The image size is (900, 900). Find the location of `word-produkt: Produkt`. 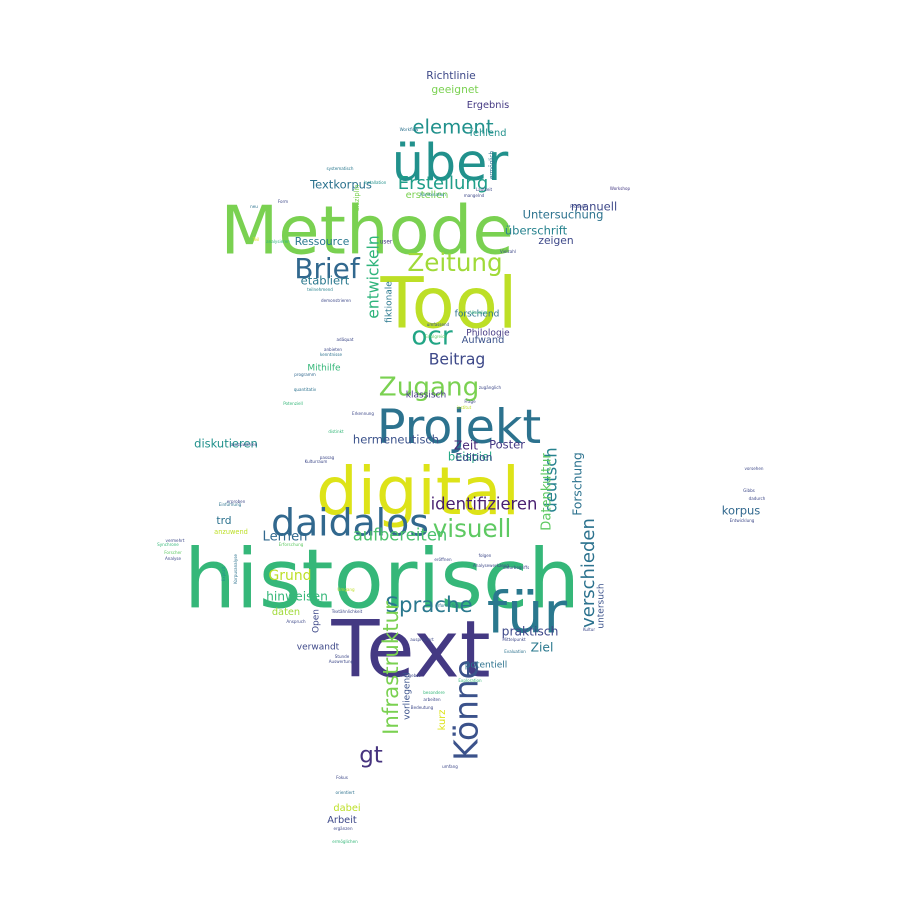

word-produkt: Produkt is located at coordinates (578, 206).